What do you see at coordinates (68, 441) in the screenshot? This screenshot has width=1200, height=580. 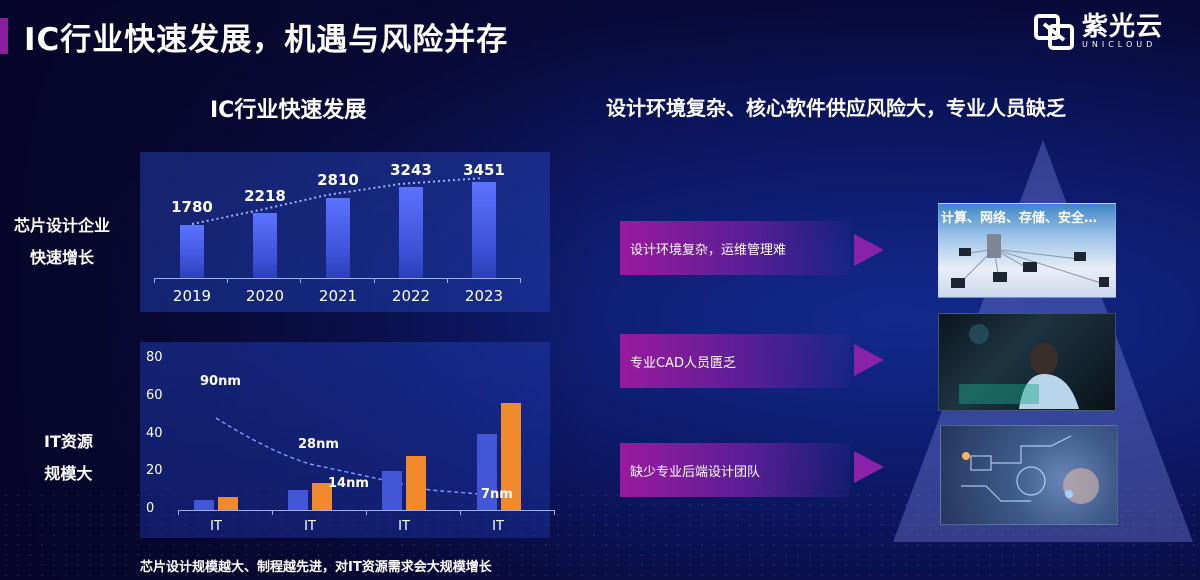 I see `side-label-line: IT资源` at bounding box center [68, 441].